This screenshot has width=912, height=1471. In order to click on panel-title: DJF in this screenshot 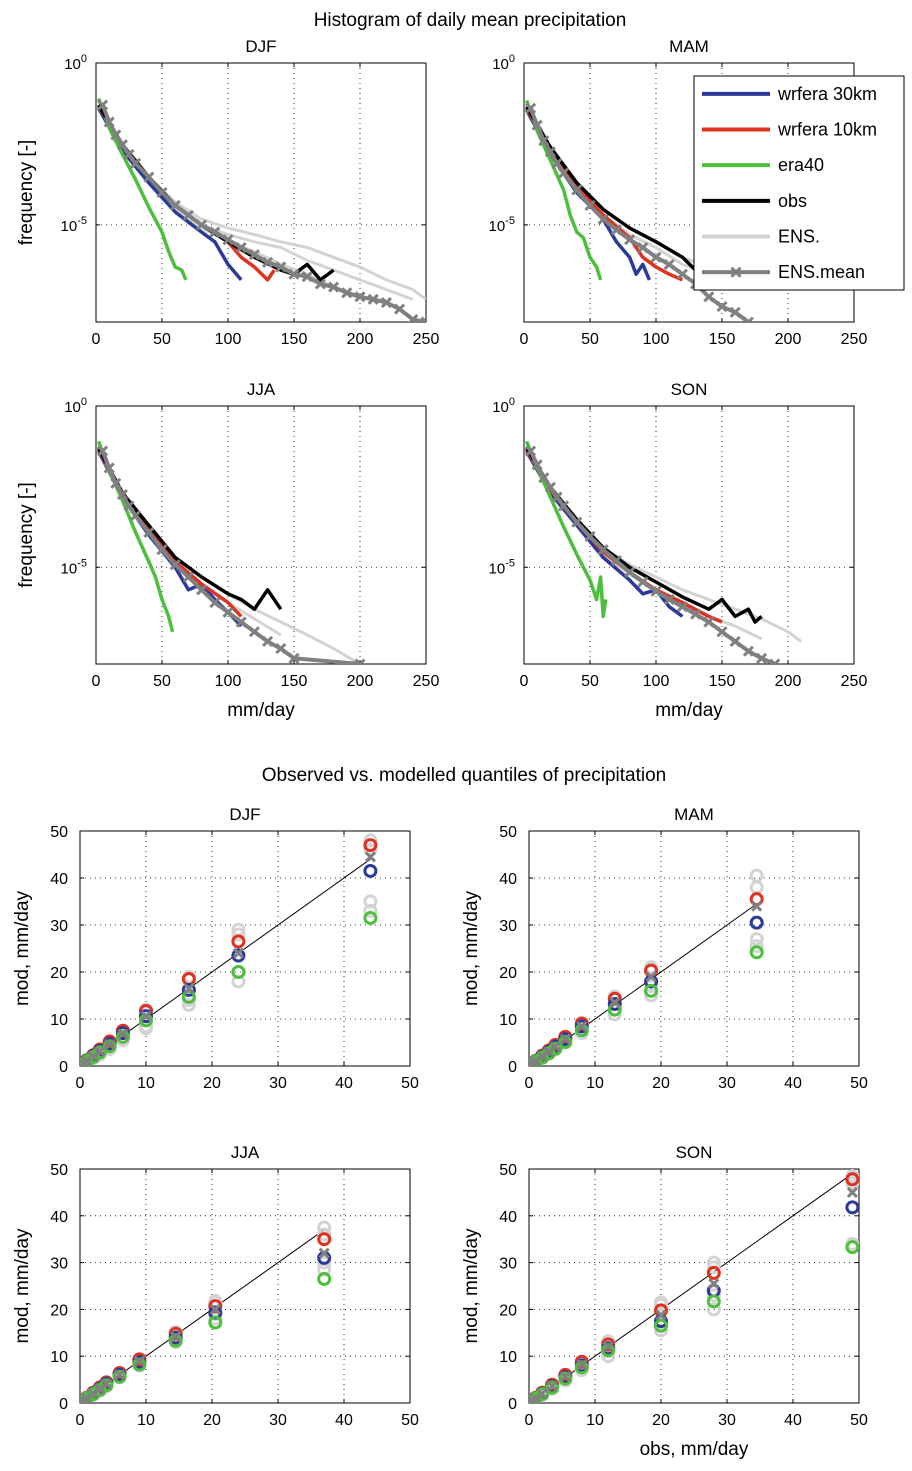, I will do `click(260, 46)`.